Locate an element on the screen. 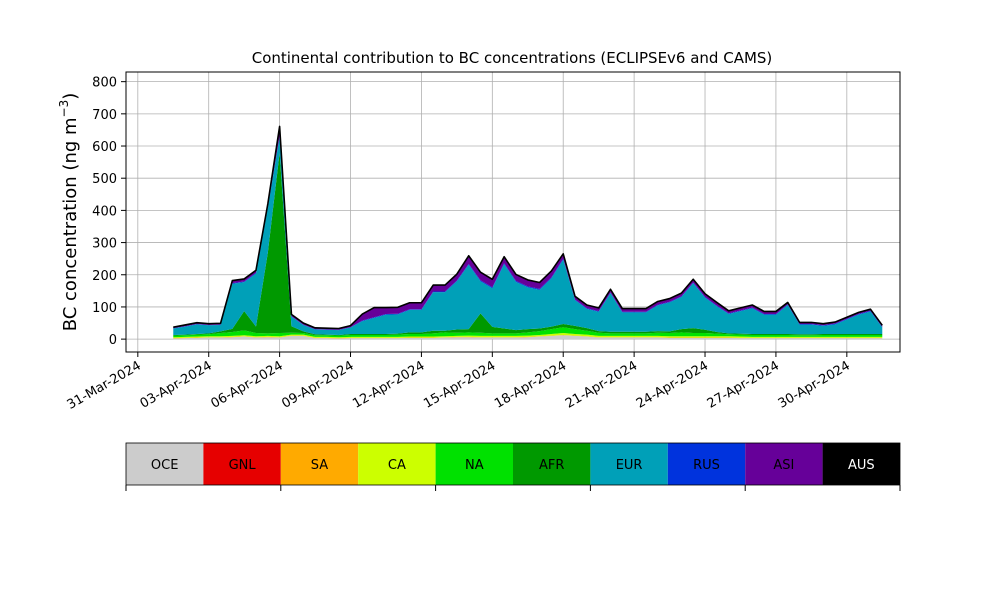 The height and width of the screenshot is (600, 1000). legend-label-sa: SA is located at coordinates (319, 465).